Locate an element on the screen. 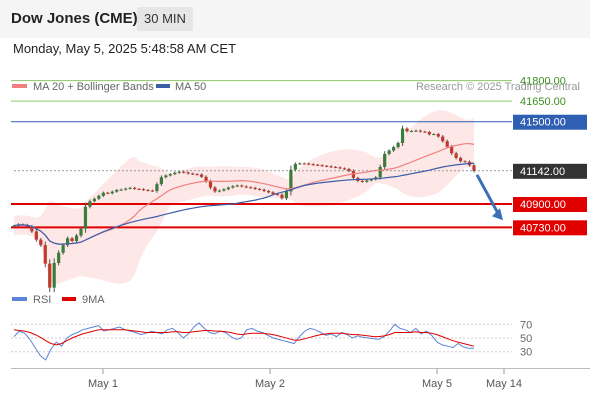 The height and width of the screenshot is (400, 590). x-axis-line is located at coordinates (300, 368).